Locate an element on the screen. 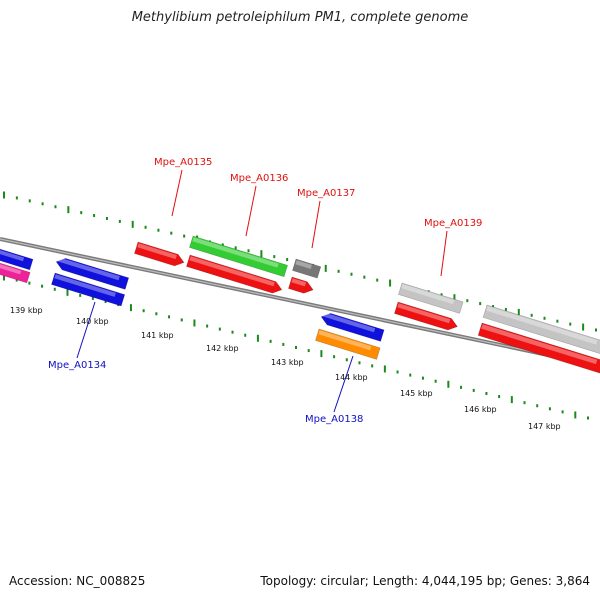 Image resolution: width=600 pixels, height=600 pixels. kbp-label: 146 kbp is located at coordinates (480, 409).